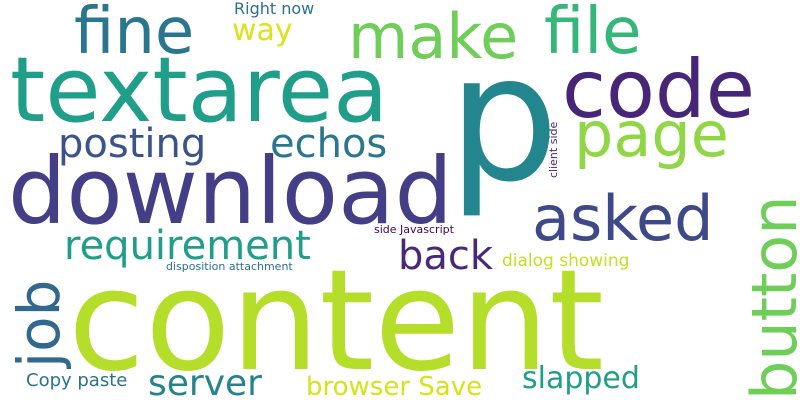 This screenshot has height=400, width=800. I want to click on word-dialog-showing: dialog showing, so click(566, 261).